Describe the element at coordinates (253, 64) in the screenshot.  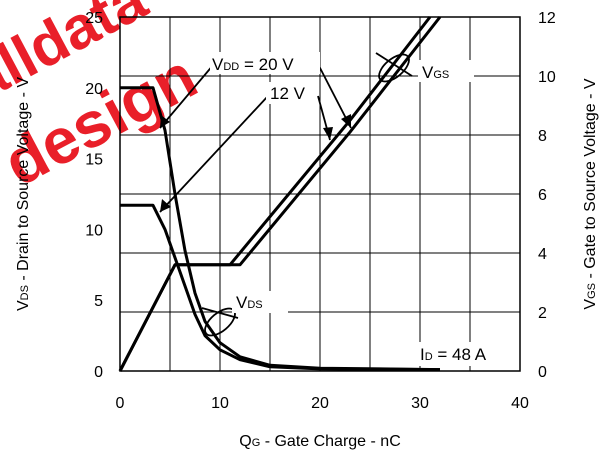
I see `vdd20-label: VDD = 20 V` at that location.